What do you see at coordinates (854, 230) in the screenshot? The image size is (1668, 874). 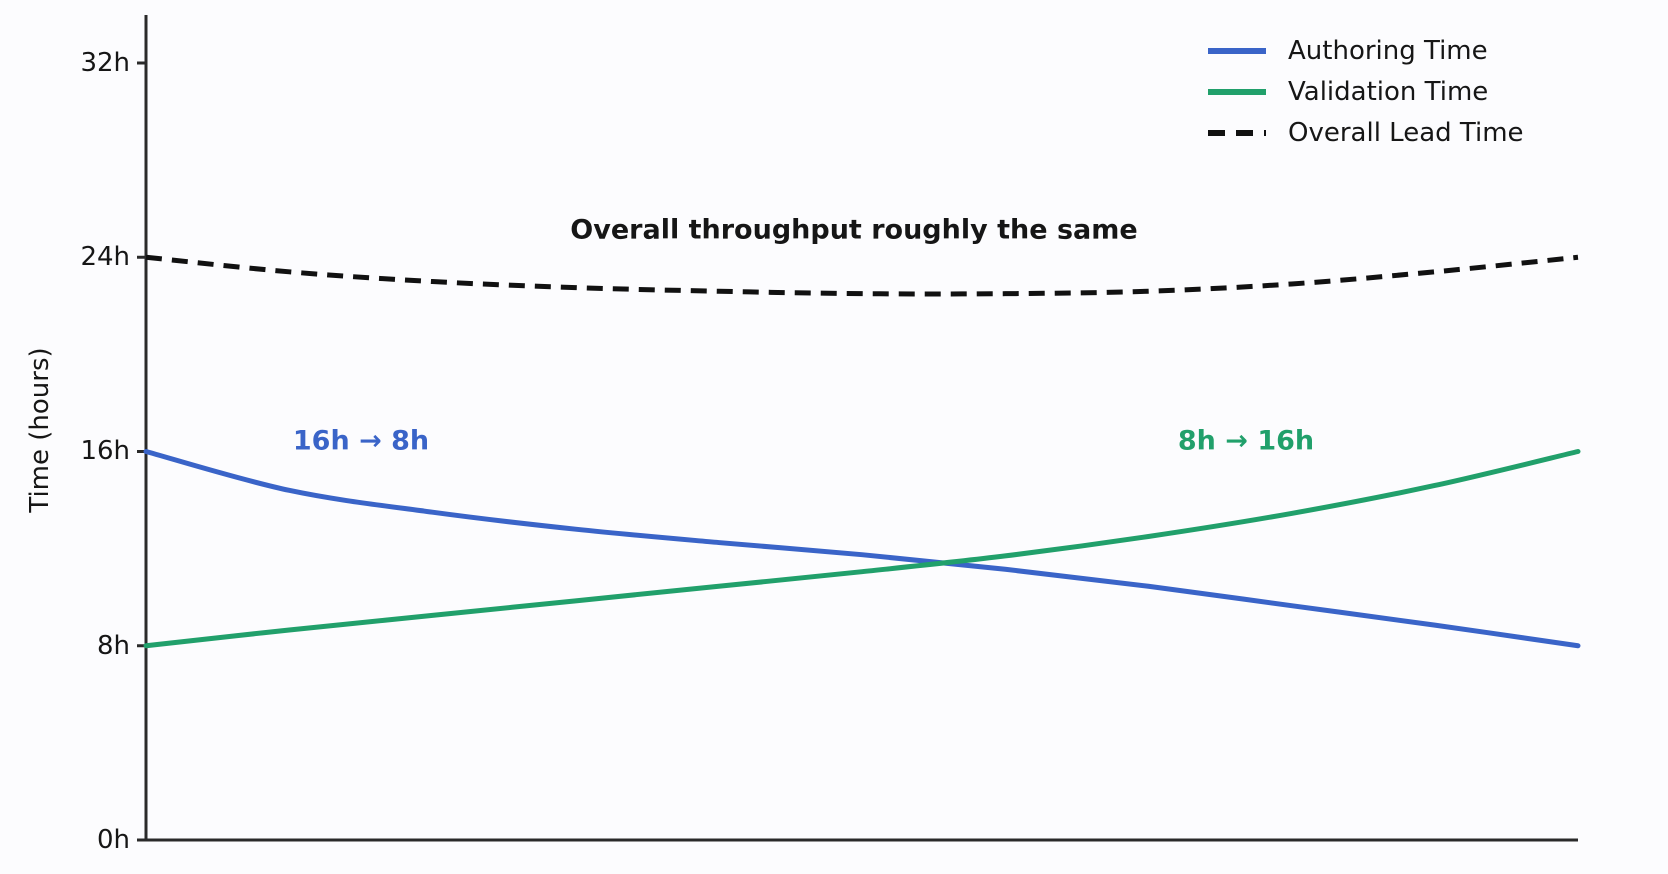 I see `annotation-overall-throughput: Overall throughput roughly the same` at bounding box center [854, 230].